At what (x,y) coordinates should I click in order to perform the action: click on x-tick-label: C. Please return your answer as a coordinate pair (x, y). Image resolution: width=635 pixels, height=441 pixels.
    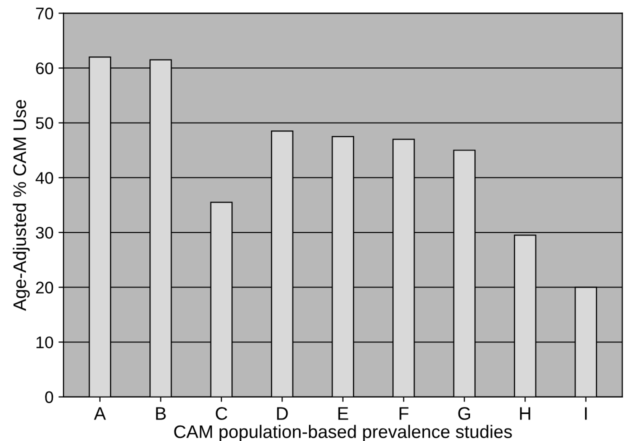
    Looking at the image, I should click on (222, 413).